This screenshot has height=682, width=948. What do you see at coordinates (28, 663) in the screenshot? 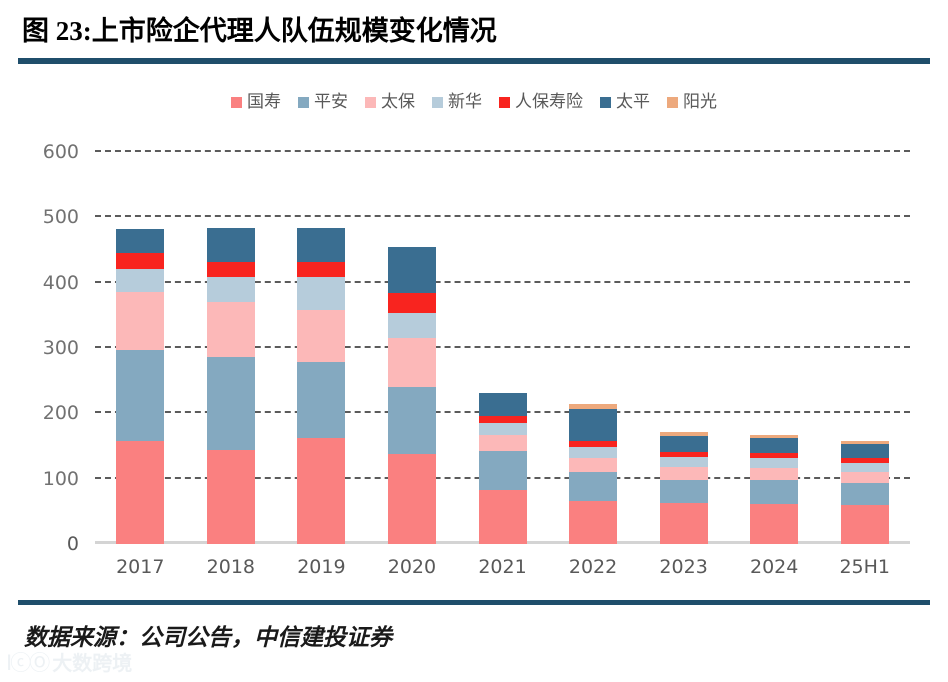
I see `watermark-logo-icon: ⅠⓒⓄ` at bounding box center [28, 663].